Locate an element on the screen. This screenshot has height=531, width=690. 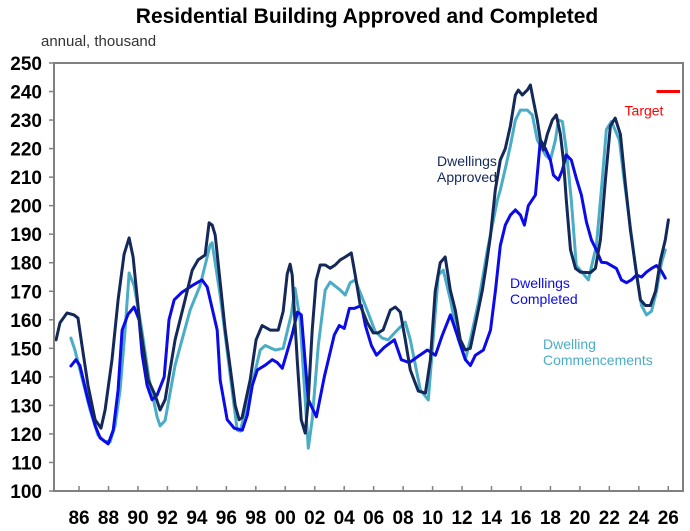
label-dwellings-completed: Dwellings Completed is located at coordinates (544, 291).